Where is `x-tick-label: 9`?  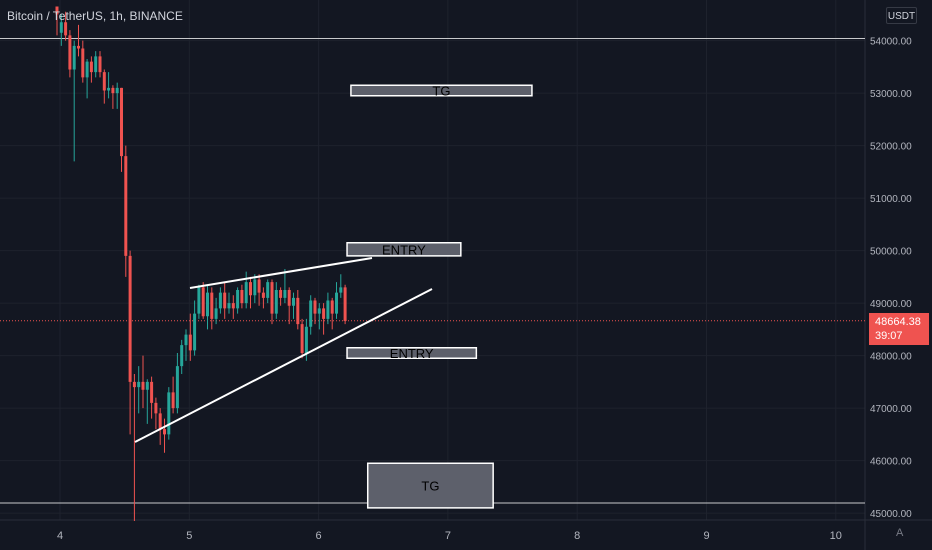 x-tick-label: 9 is located at coordinates (706, 536).